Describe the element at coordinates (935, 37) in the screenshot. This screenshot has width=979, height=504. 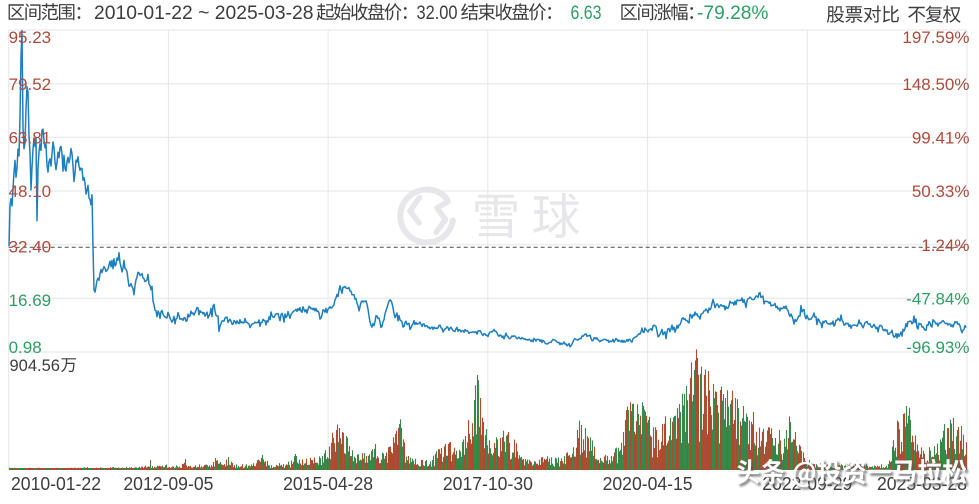
I see `svg-text: 197.59%` at that location.